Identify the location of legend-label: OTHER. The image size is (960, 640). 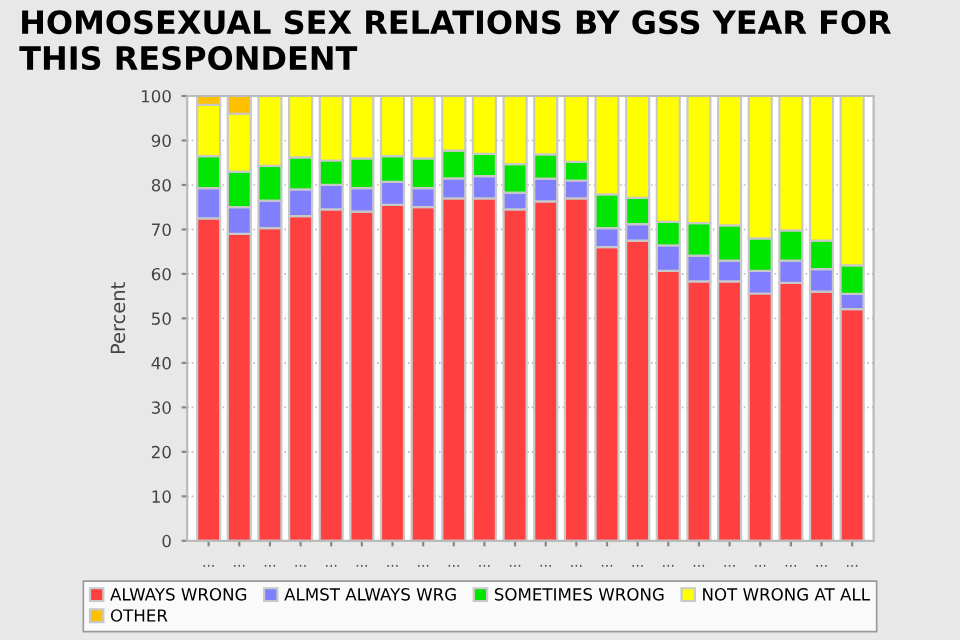
(139, 615).